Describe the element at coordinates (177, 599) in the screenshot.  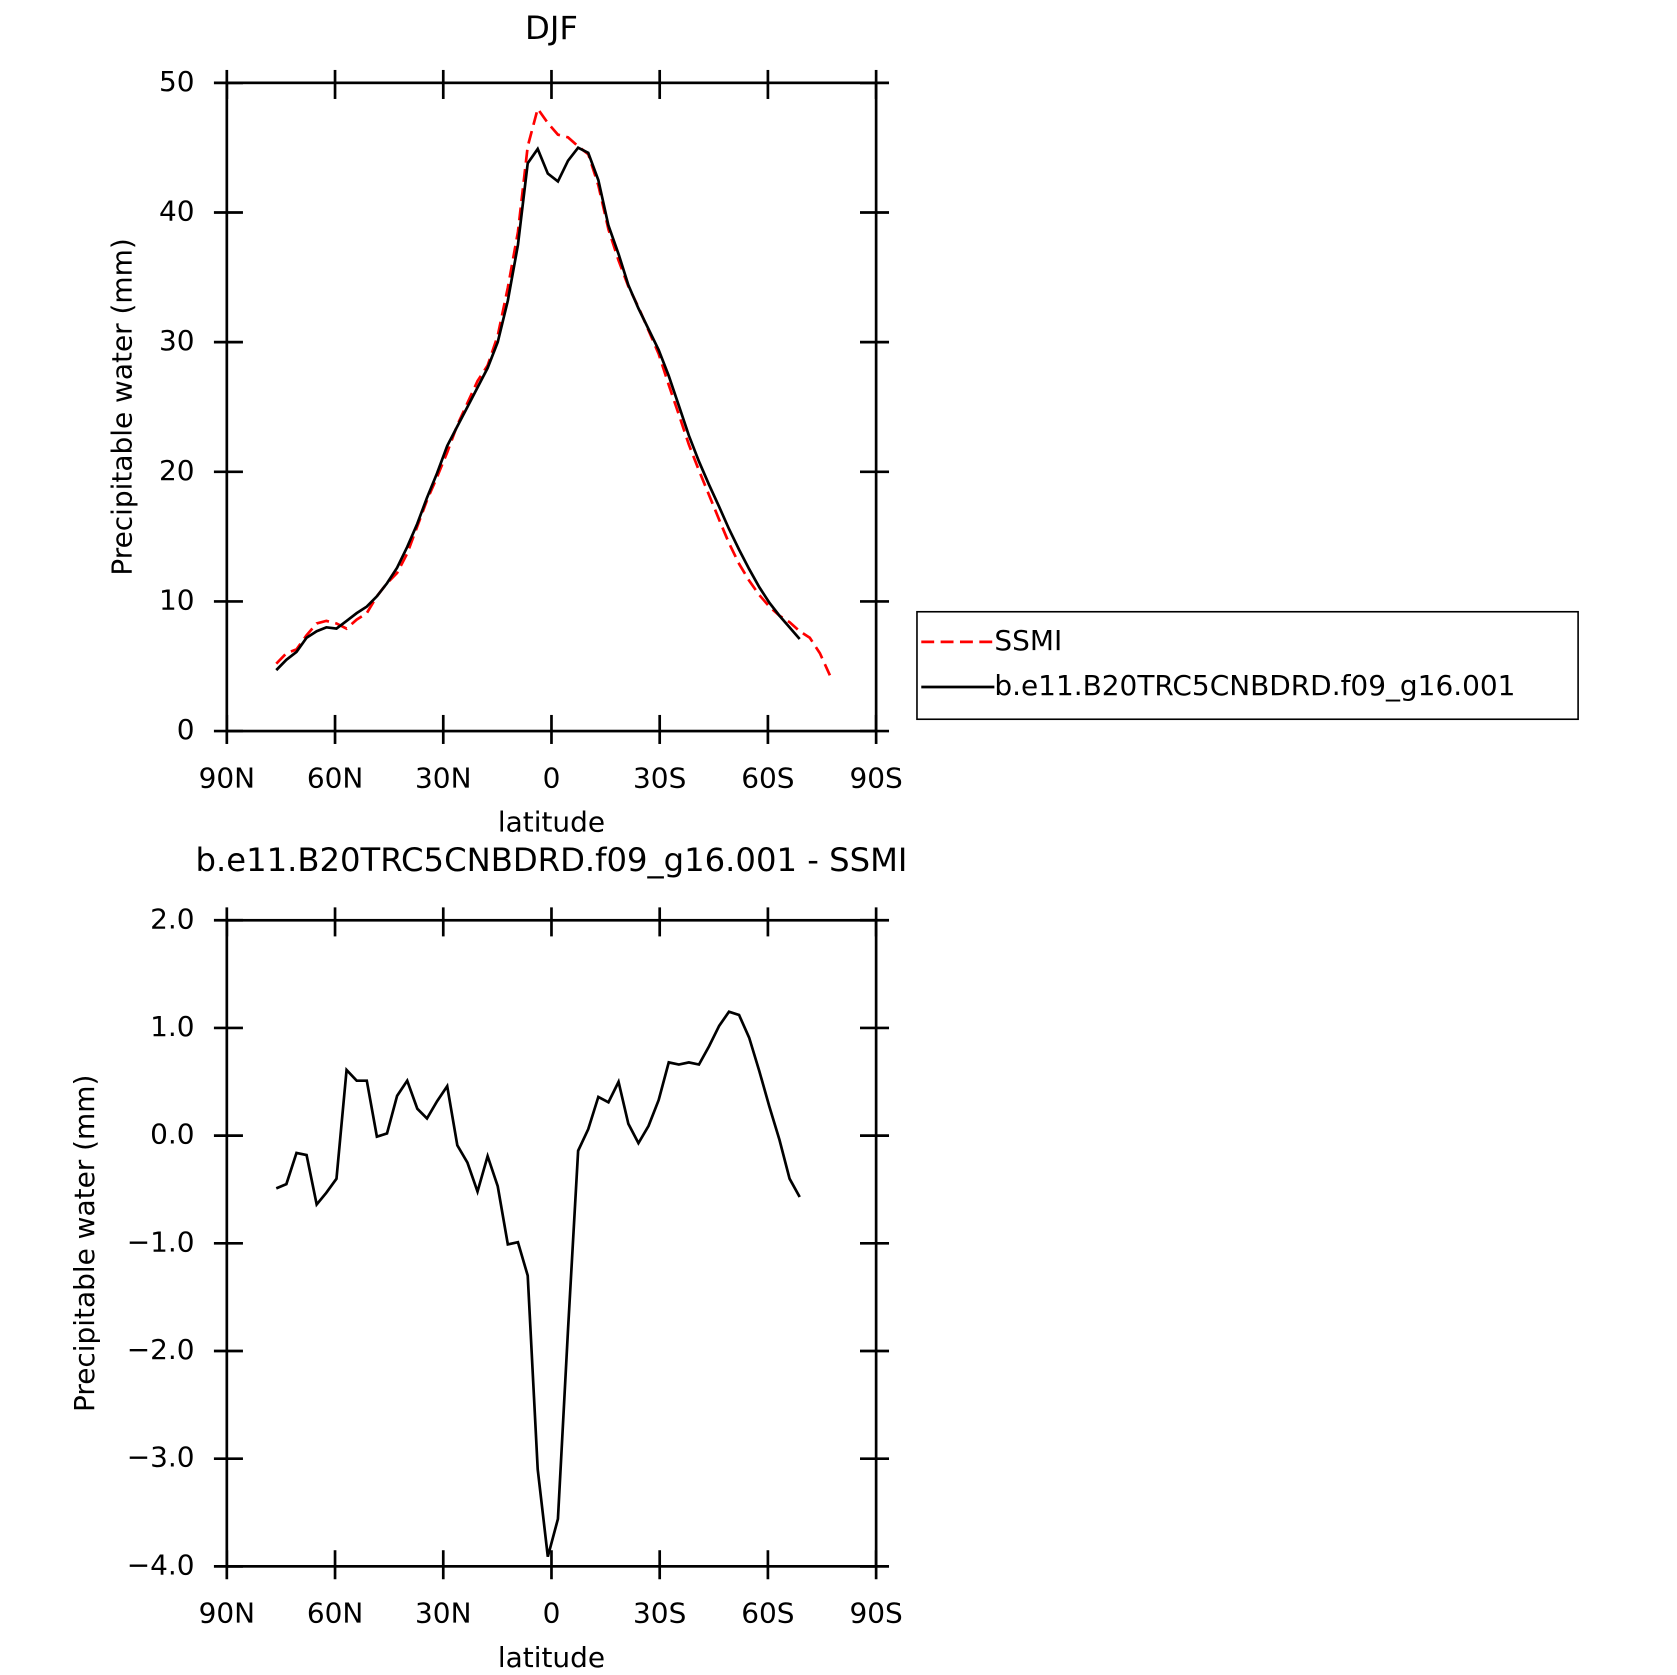
I see `y-tick-label: 10` at that location.